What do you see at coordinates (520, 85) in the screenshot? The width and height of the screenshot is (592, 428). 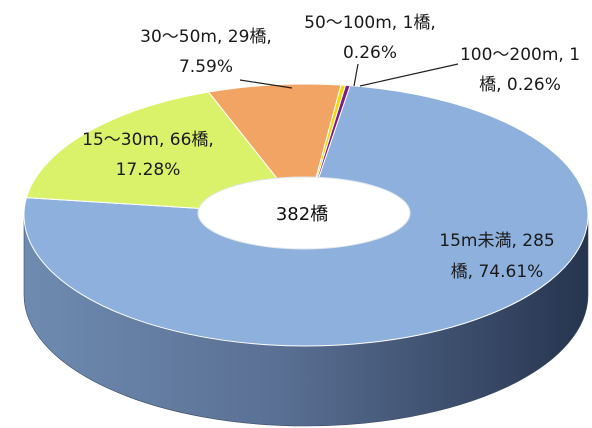 I see `slice-label-4-line-1: 橋, 0.26%` at bounding box center [520, 85].